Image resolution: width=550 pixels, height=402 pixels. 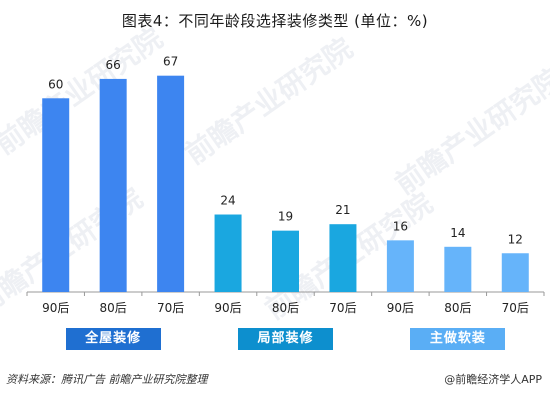 I want to click on data-label: 21, so click(x=342, y=210).